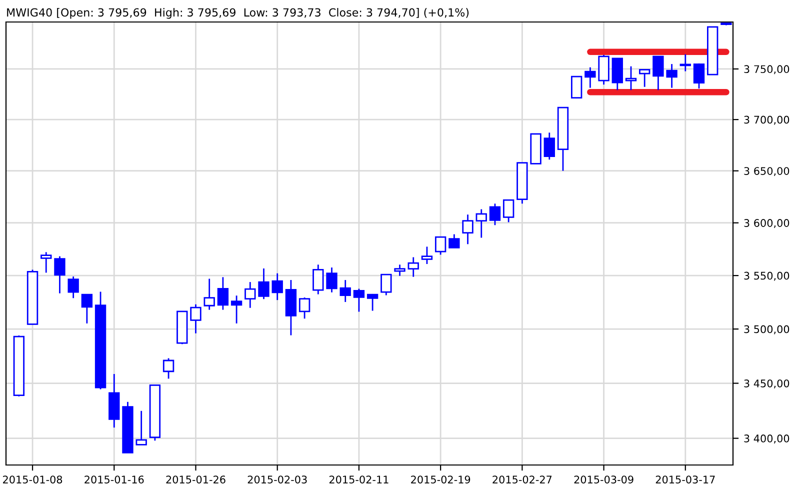 The height and width of the screenshot is (500, 800). I want to click on y-tick-label: 3 600,00, so click(767, 223).